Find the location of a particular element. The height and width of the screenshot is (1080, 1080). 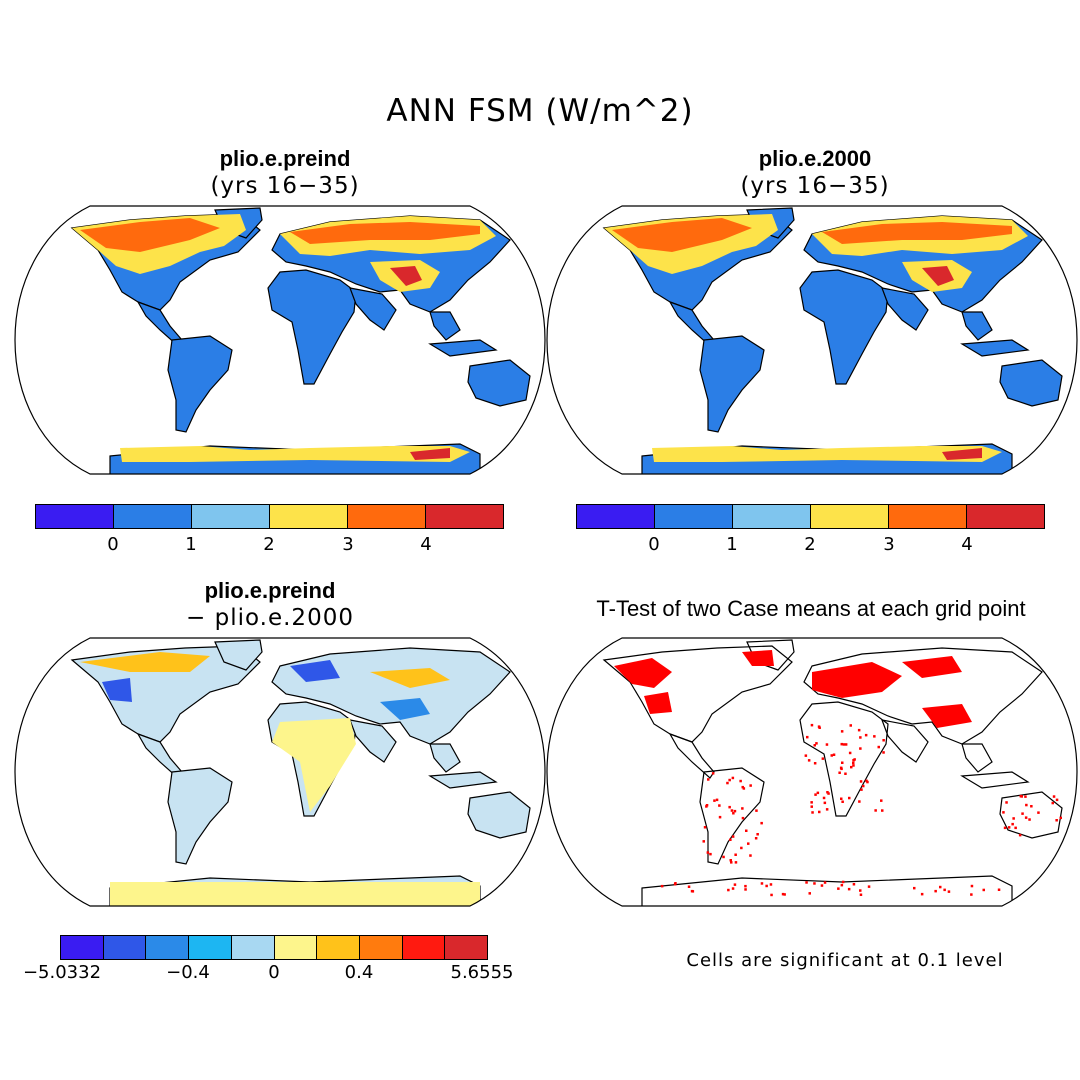

difference-anomalies is located at coordinates (280, 779).